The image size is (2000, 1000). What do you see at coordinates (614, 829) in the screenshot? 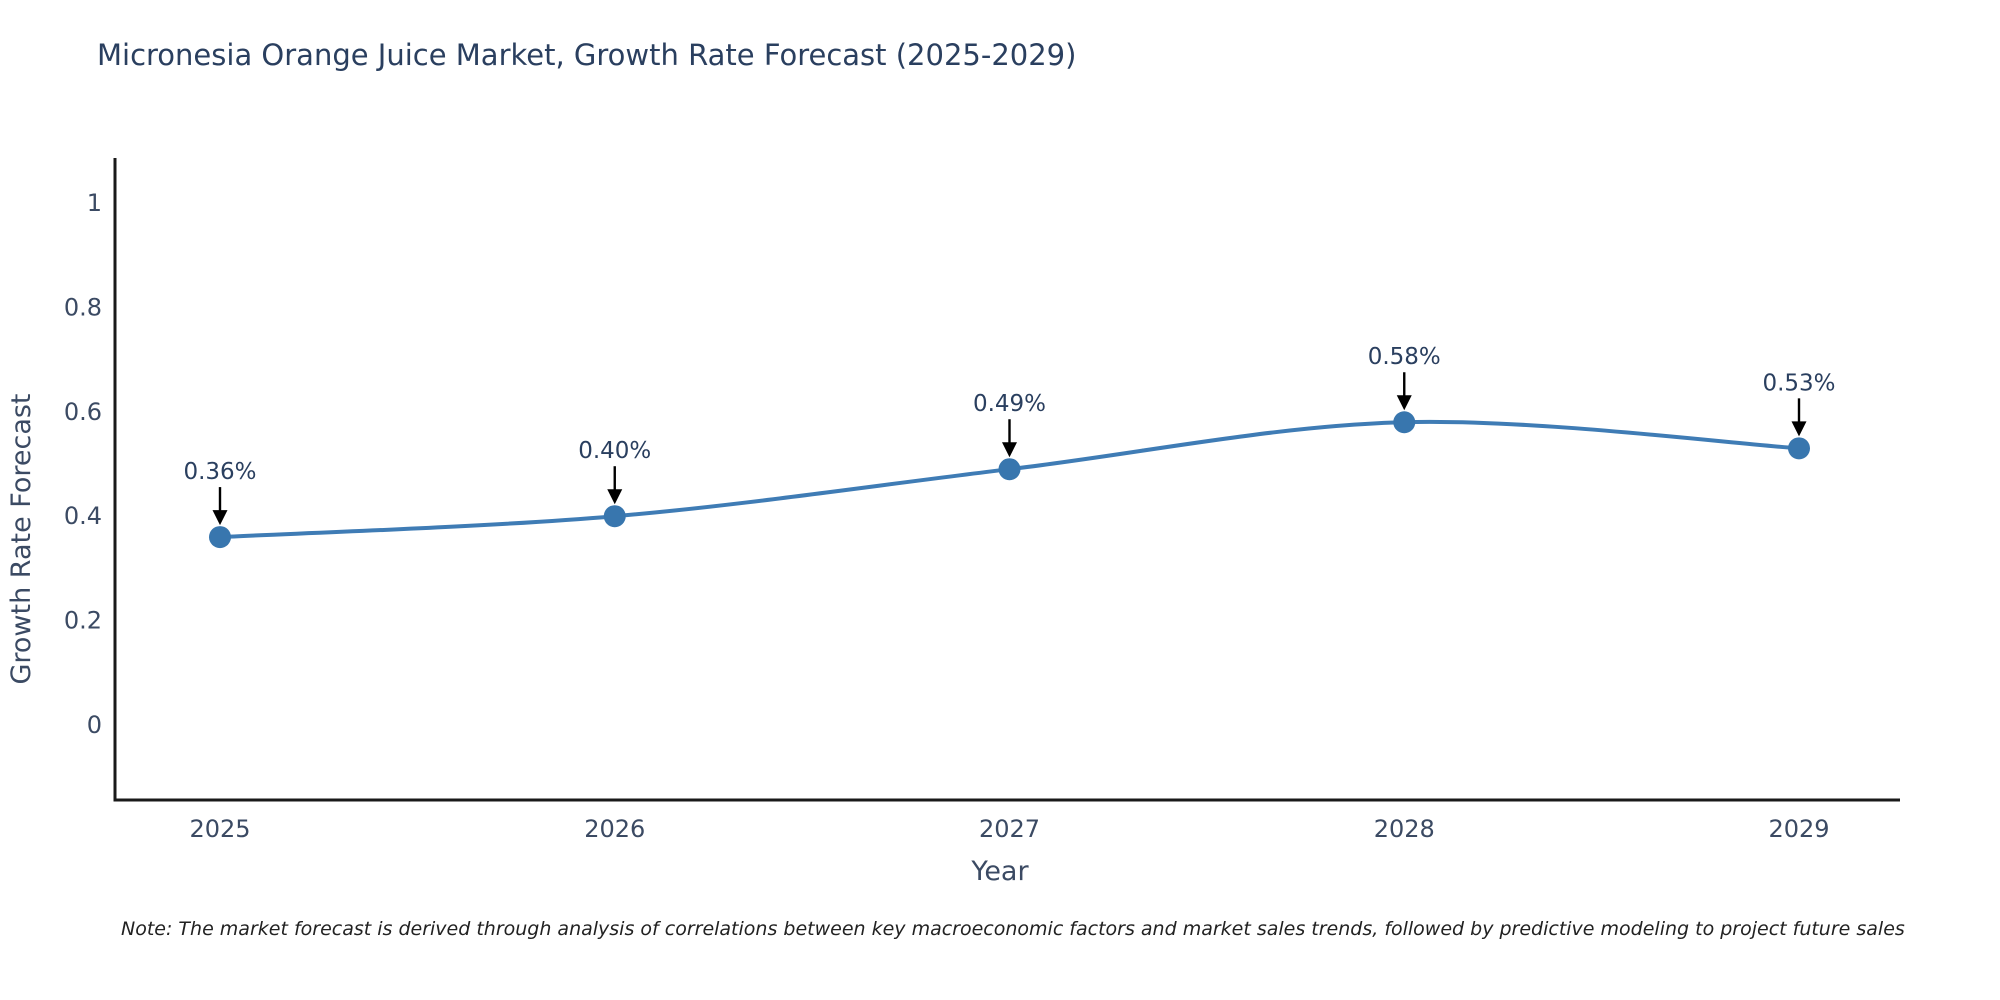
I see `x-tick-label: 2026` at bounding box center [614, 829].